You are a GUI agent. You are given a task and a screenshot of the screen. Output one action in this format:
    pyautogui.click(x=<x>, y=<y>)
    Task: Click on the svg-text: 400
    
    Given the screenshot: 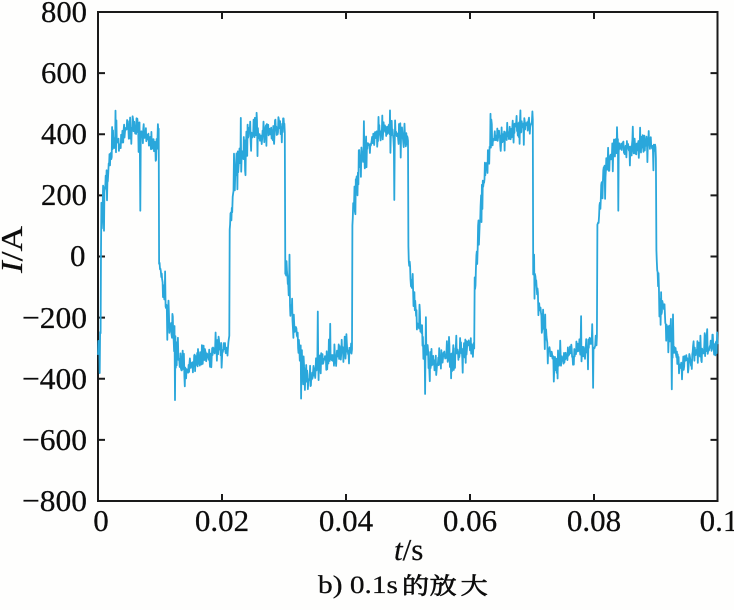 What is the action you would take?
    pyautogui.click(x=64, y=133)
    